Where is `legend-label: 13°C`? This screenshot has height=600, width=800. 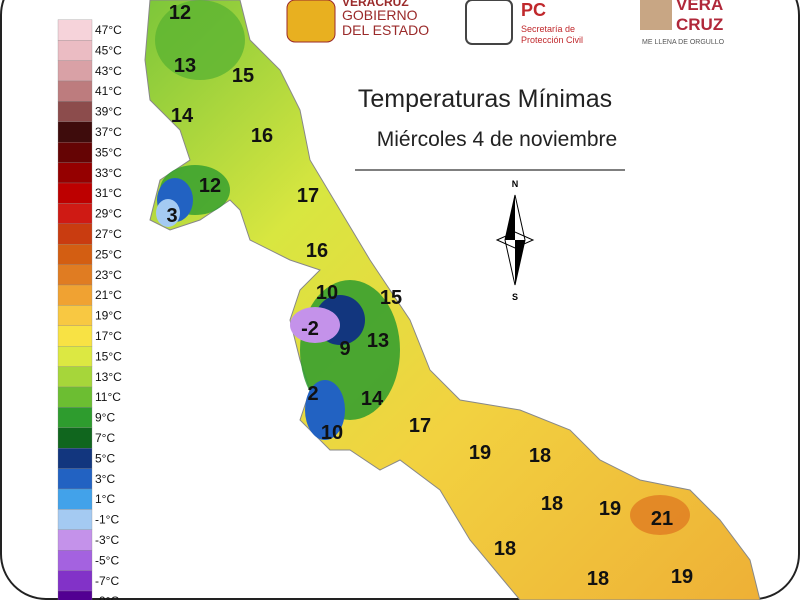 legend-label: 13°C is located at coordinates (108, 377).